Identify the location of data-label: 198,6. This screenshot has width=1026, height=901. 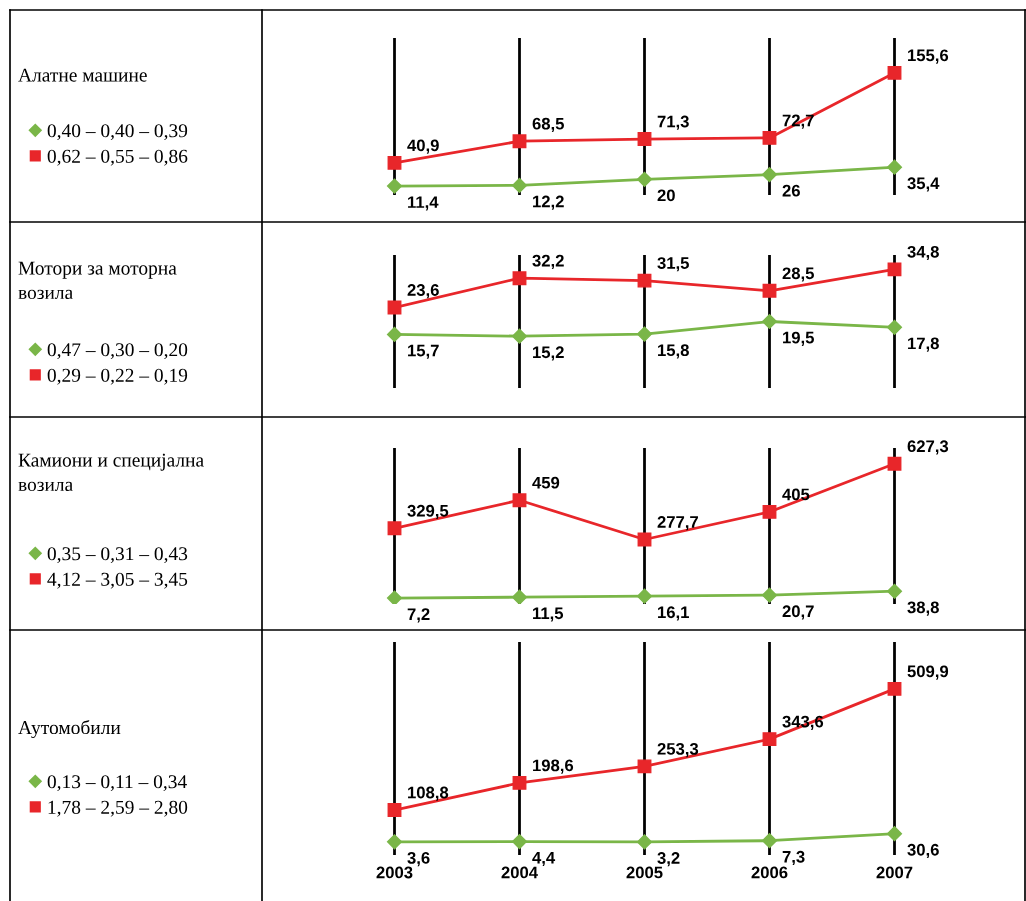
(553, 766).